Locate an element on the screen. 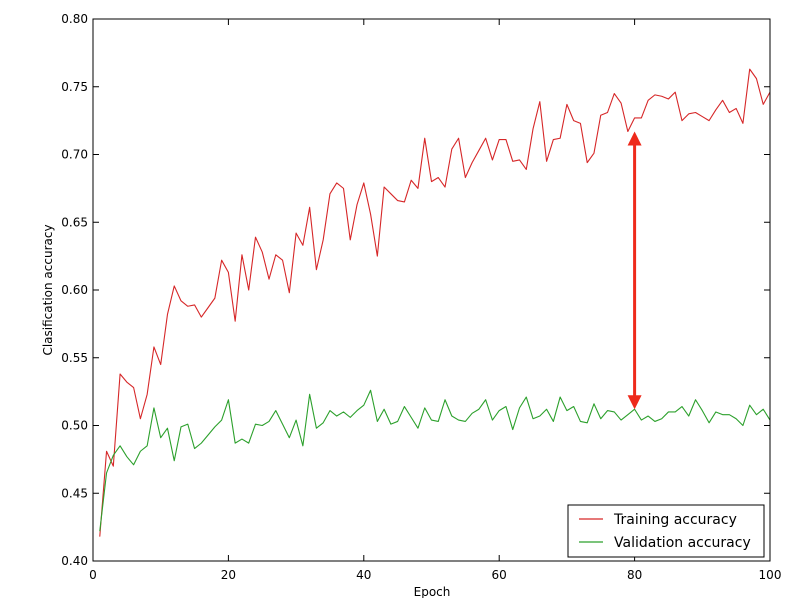  legend-frame is located at coordinates (666, 531).